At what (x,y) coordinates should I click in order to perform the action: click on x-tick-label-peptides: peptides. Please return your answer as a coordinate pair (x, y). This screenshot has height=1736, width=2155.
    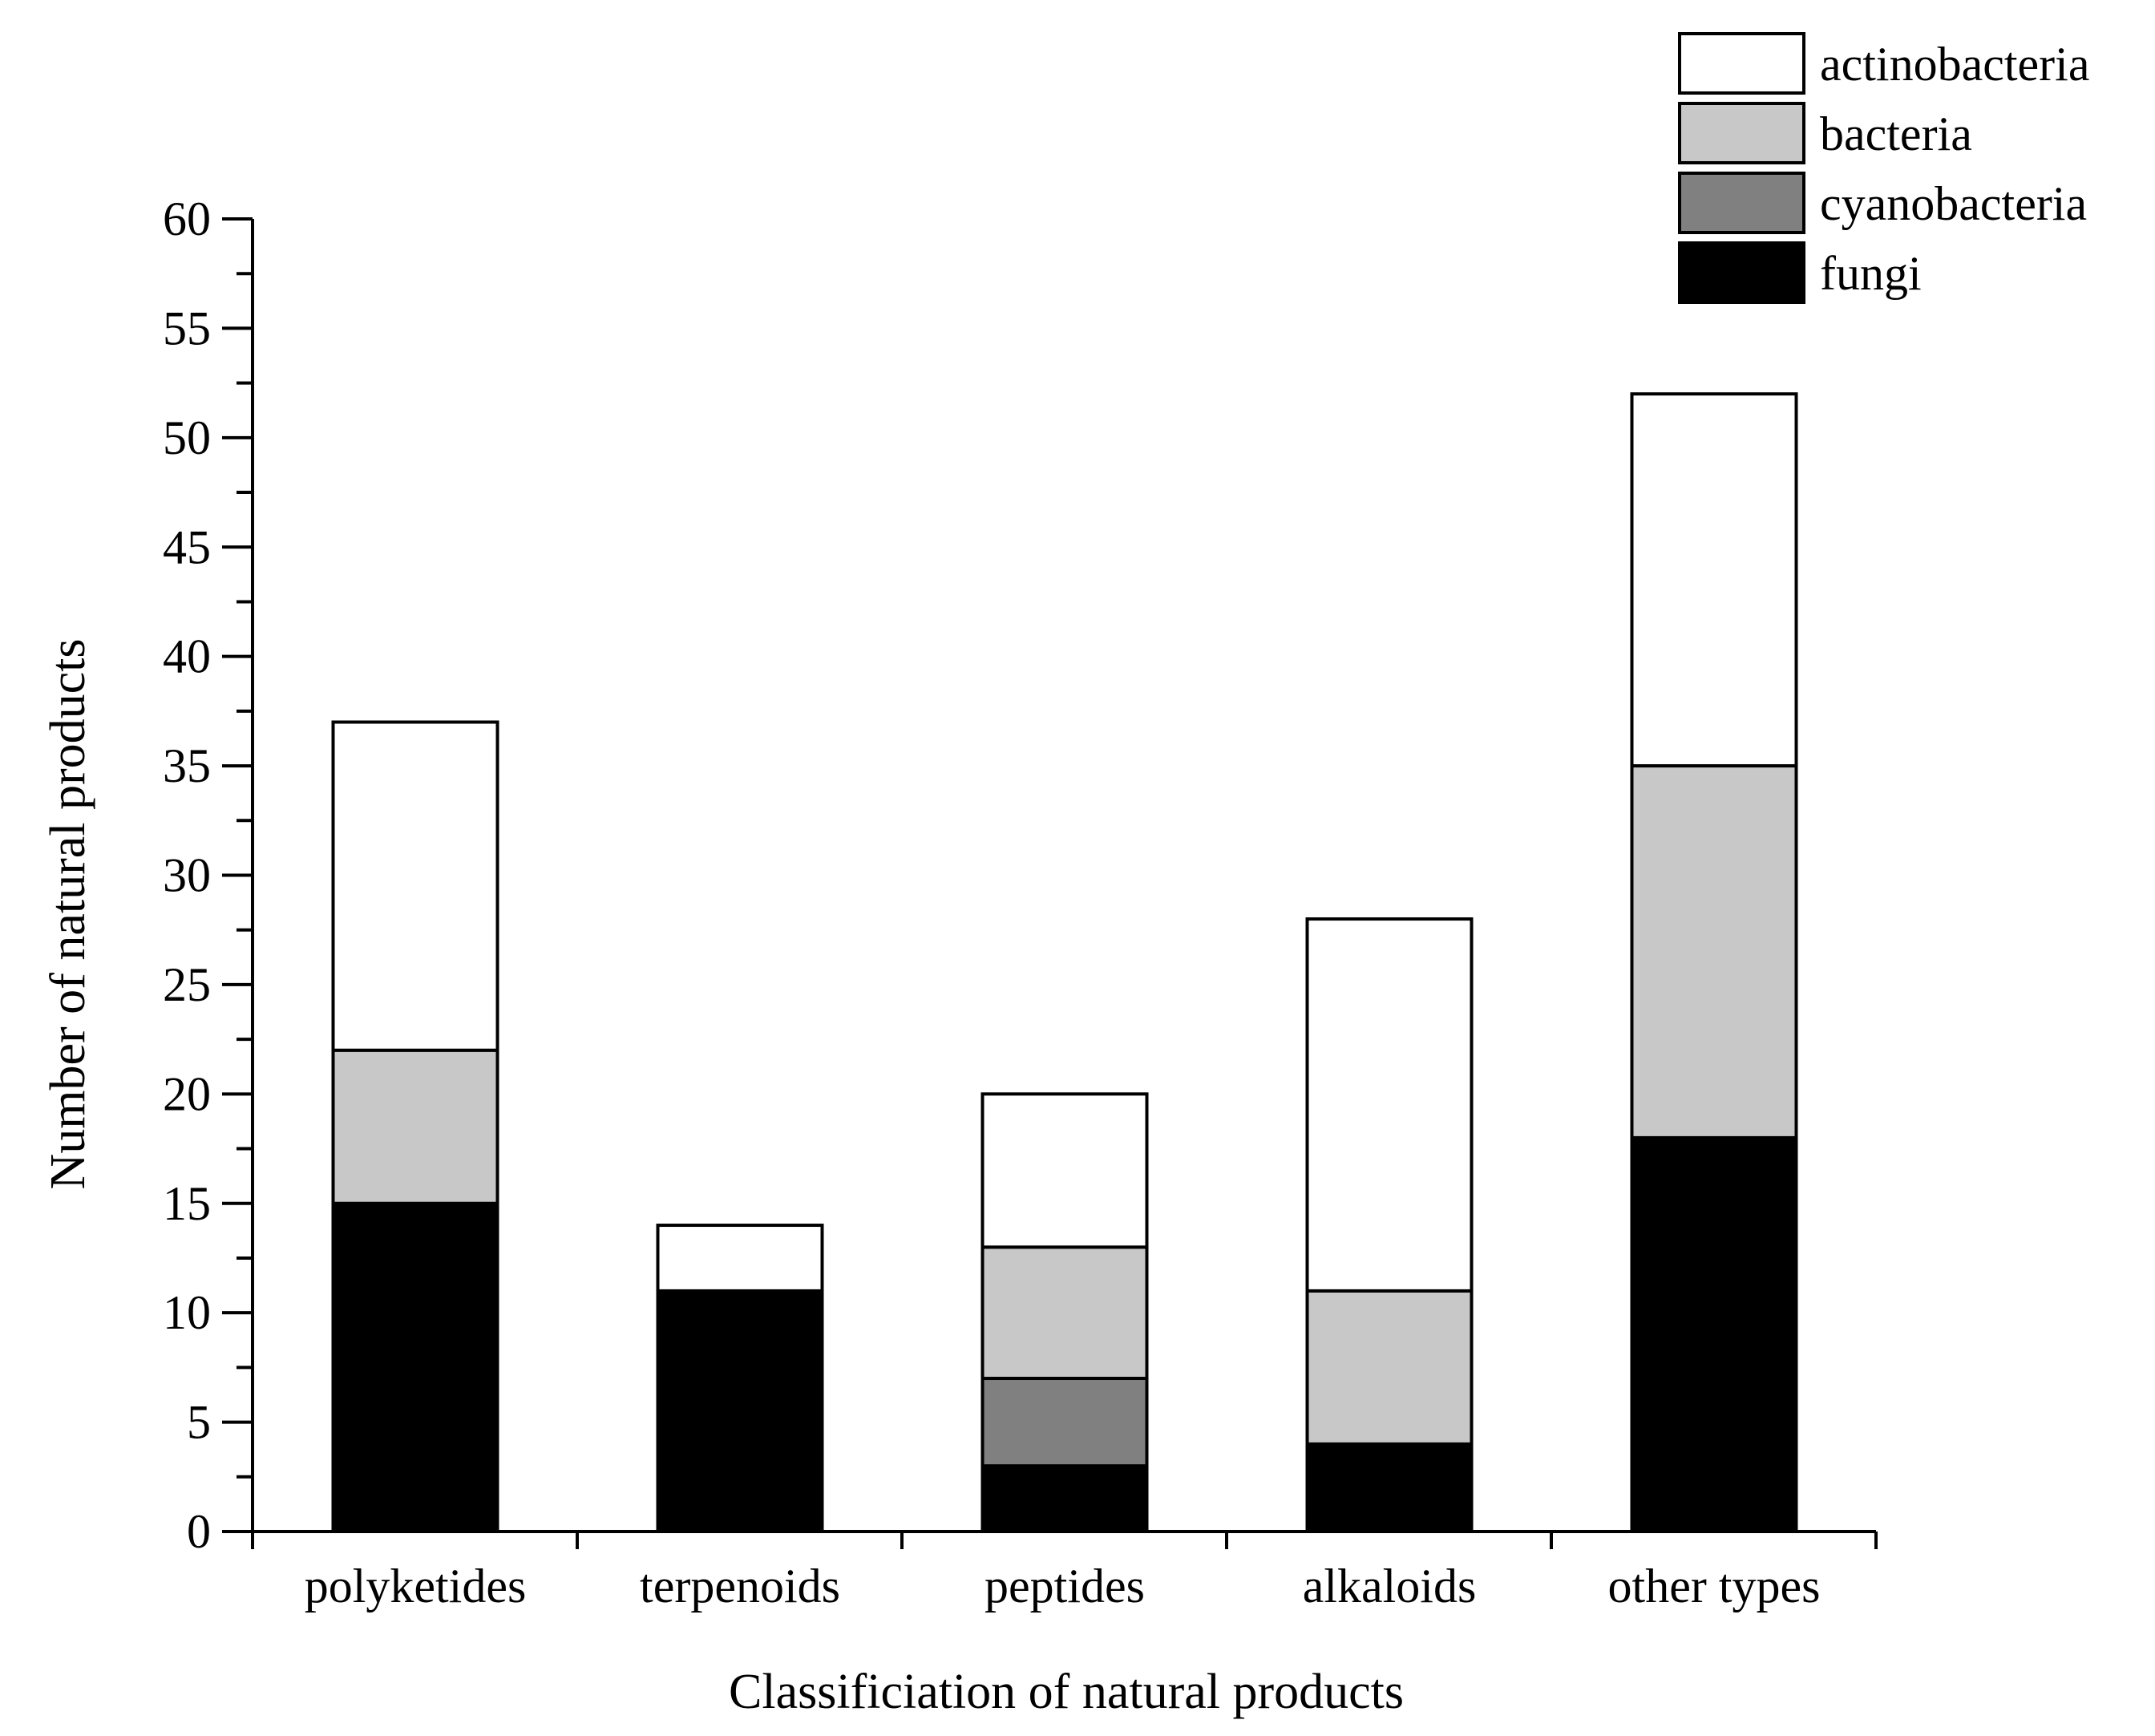
    Looking at the image, I should click on (1065, 1586).